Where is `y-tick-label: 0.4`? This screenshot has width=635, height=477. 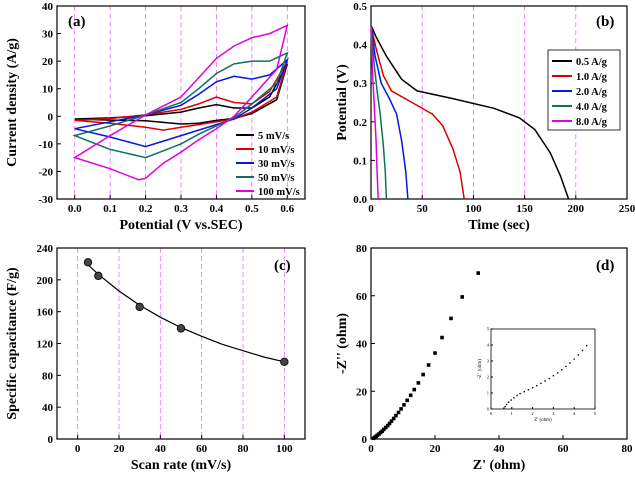 y-tick-label: 0.4 is located at coordinates (360, 46).